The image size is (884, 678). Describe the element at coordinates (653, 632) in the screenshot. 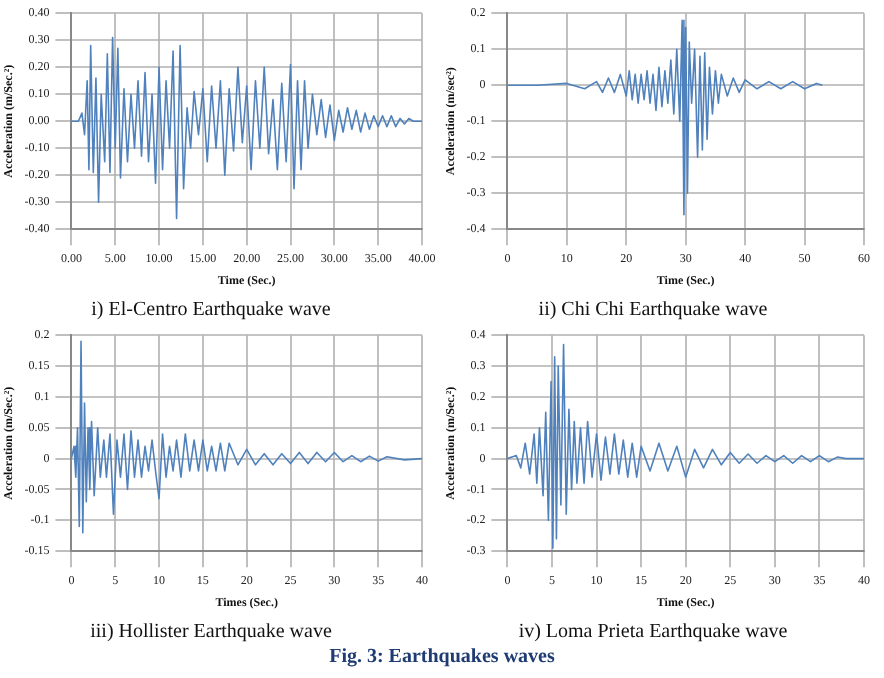

I see `text: iv) Loma Prieta Earthquake wave` at that location.